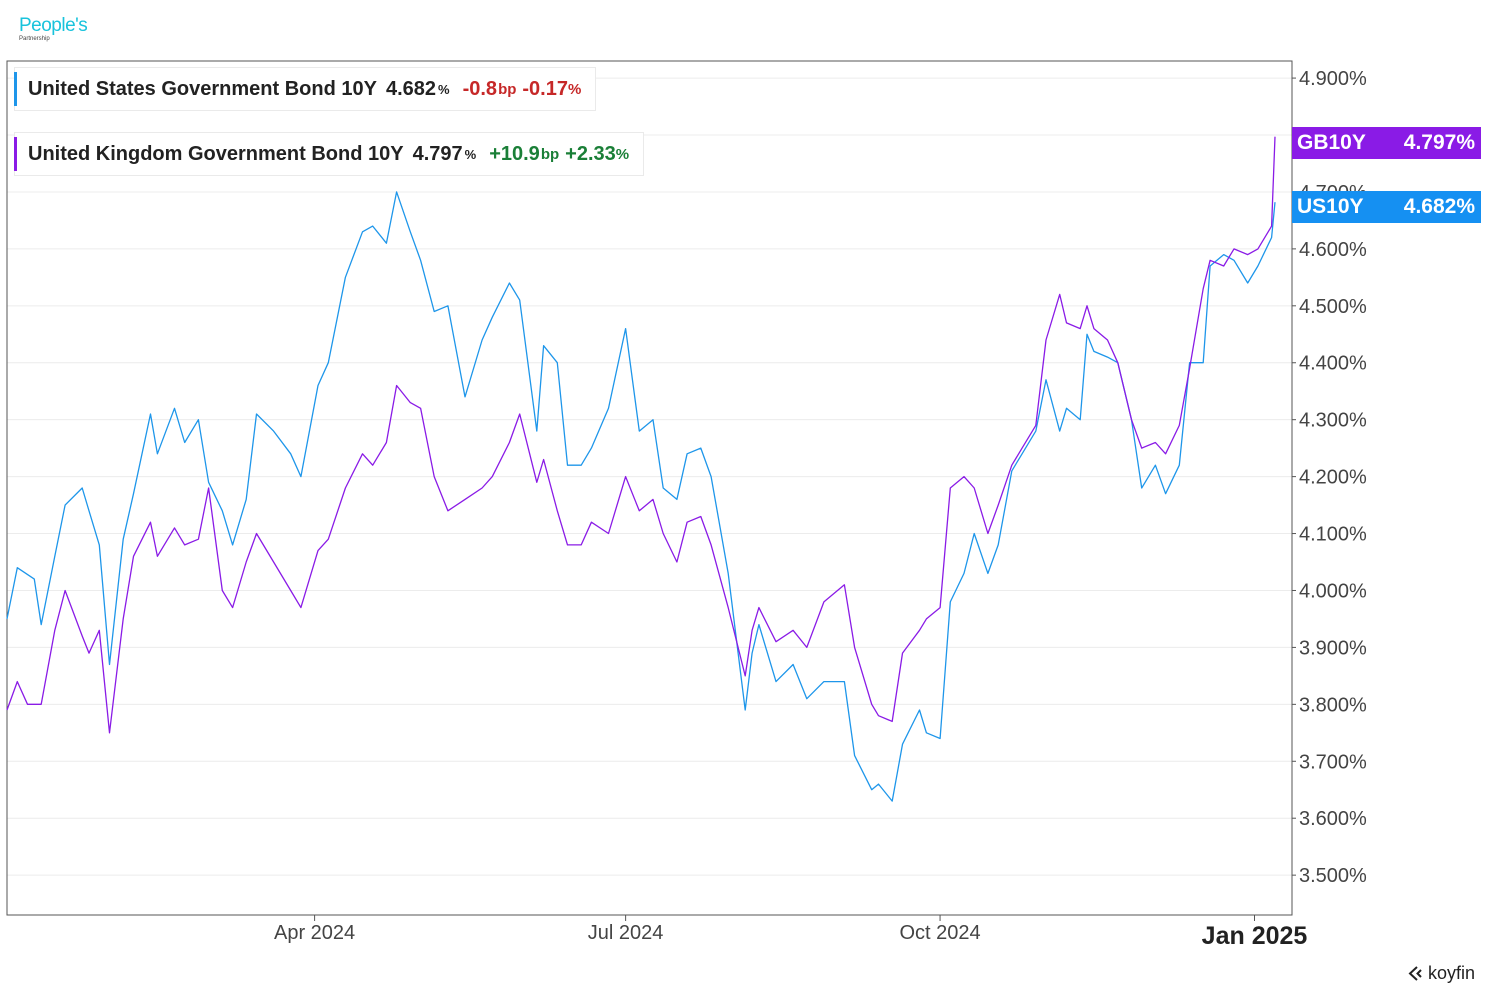 Image resolution: width=1488 pixels, height=992 pixels. What do you see at coordinates (1333, 421) in the screenshot?
I see `y-tick-label: 4.300%` at bounding box center [1333, 421].